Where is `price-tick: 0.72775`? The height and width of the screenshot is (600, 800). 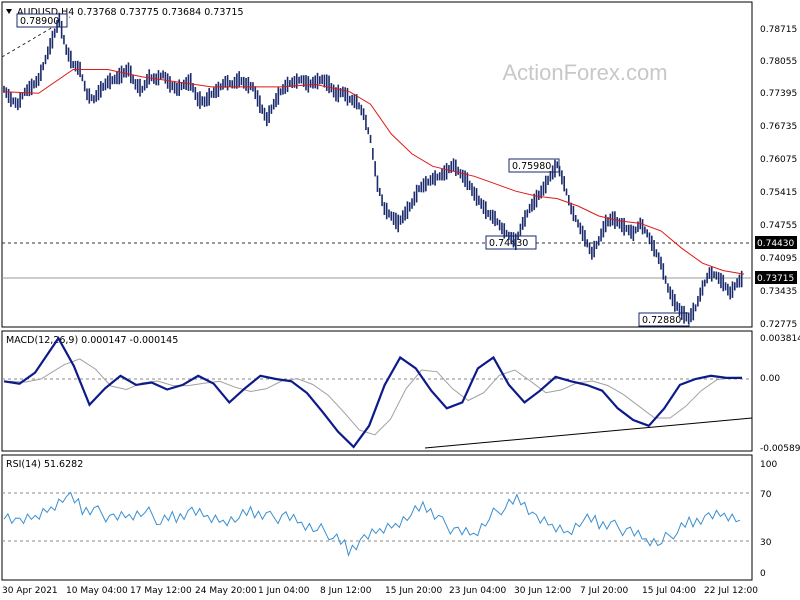
price-tick: 0.72775 is located at coordinates (778, 325).